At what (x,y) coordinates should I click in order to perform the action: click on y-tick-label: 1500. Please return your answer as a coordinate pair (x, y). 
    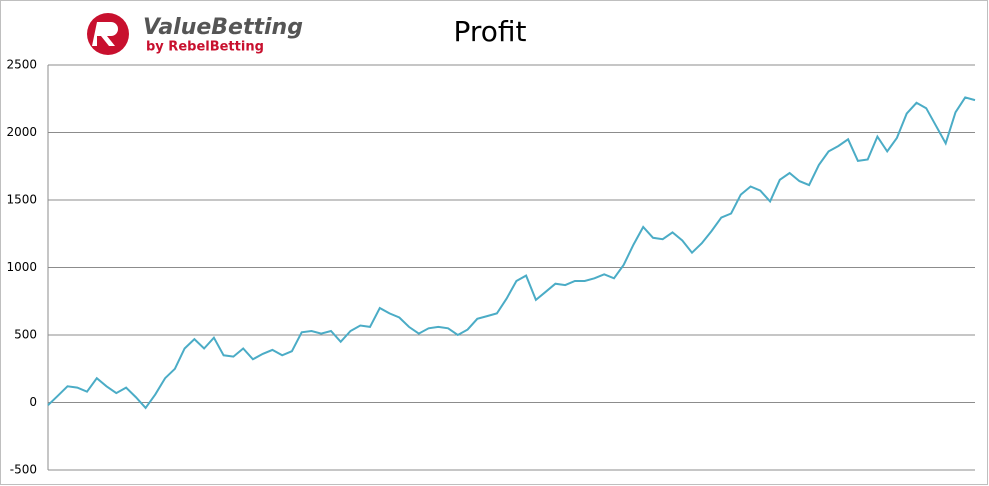
    Looking at the image, I should click on (21, 200).